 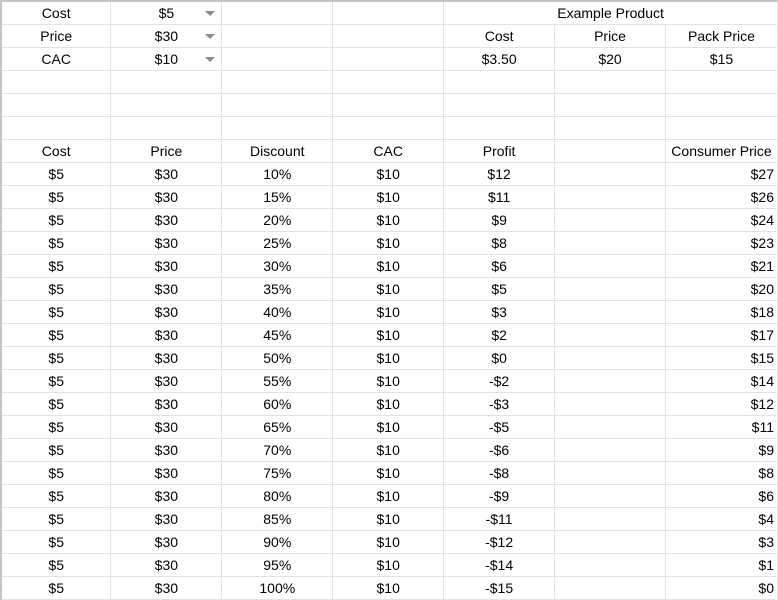 What do you see at coordinates (721, 542) in the screenshot?
I see `table-cell: $3` at bounding box center [721, 542].